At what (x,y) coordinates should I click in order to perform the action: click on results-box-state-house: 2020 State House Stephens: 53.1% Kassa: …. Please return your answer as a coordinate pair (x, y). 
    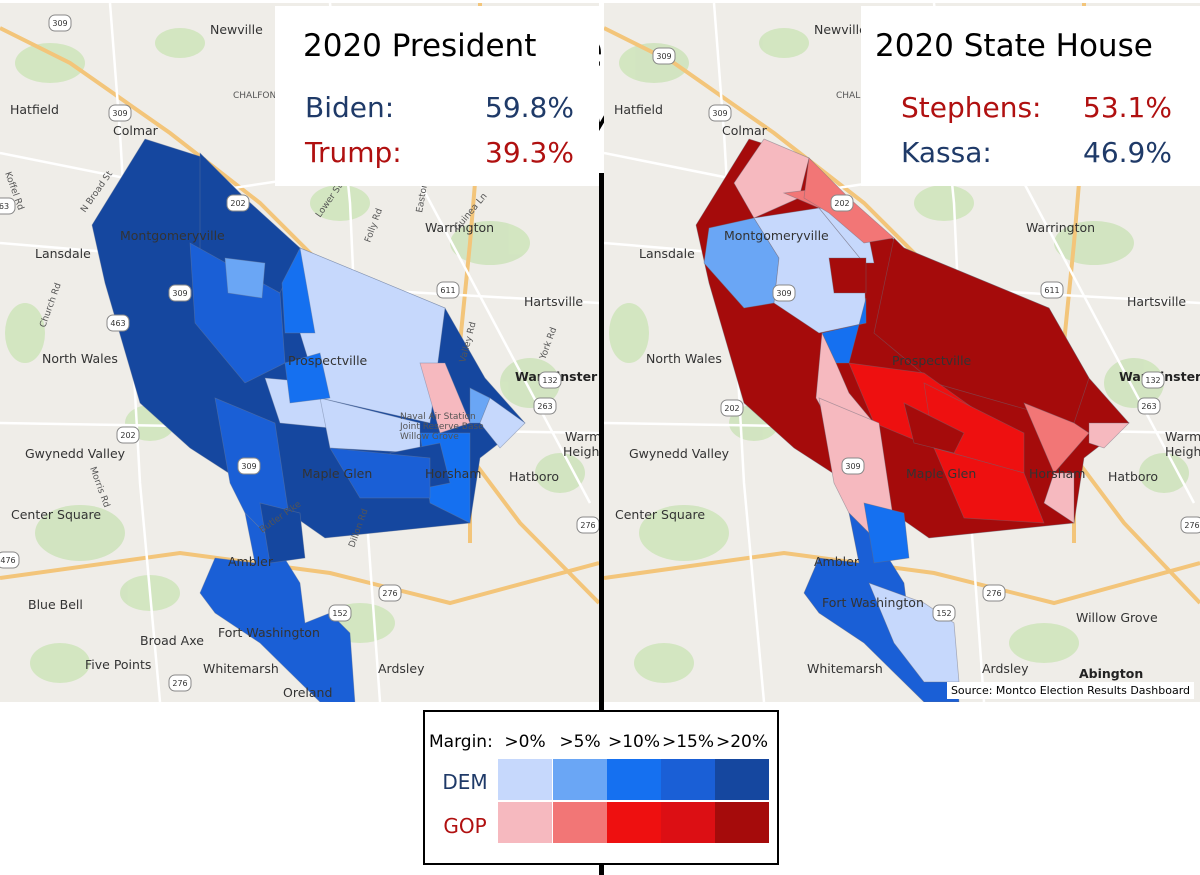
    Looking at the image, I should click on (1030, 96).